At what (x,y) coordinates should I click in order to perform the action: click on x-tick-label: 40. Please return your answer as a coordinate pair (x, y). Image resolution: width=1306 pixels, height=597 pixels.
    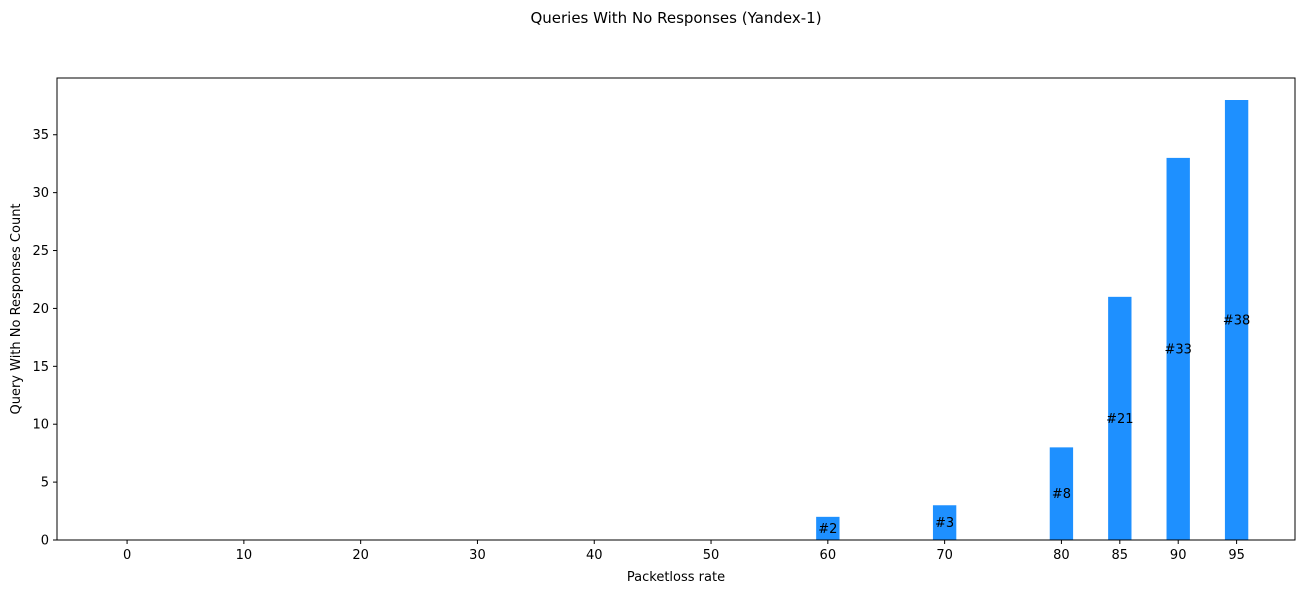
    Looking at the image, I should click on (594, 555).